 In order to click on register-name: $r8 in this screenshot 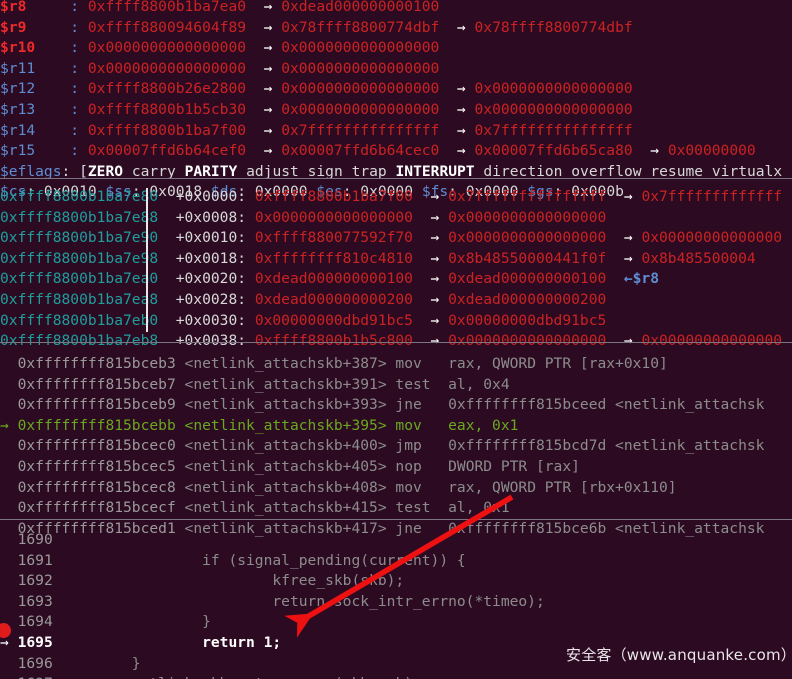, I will do `click(35, 7)`.